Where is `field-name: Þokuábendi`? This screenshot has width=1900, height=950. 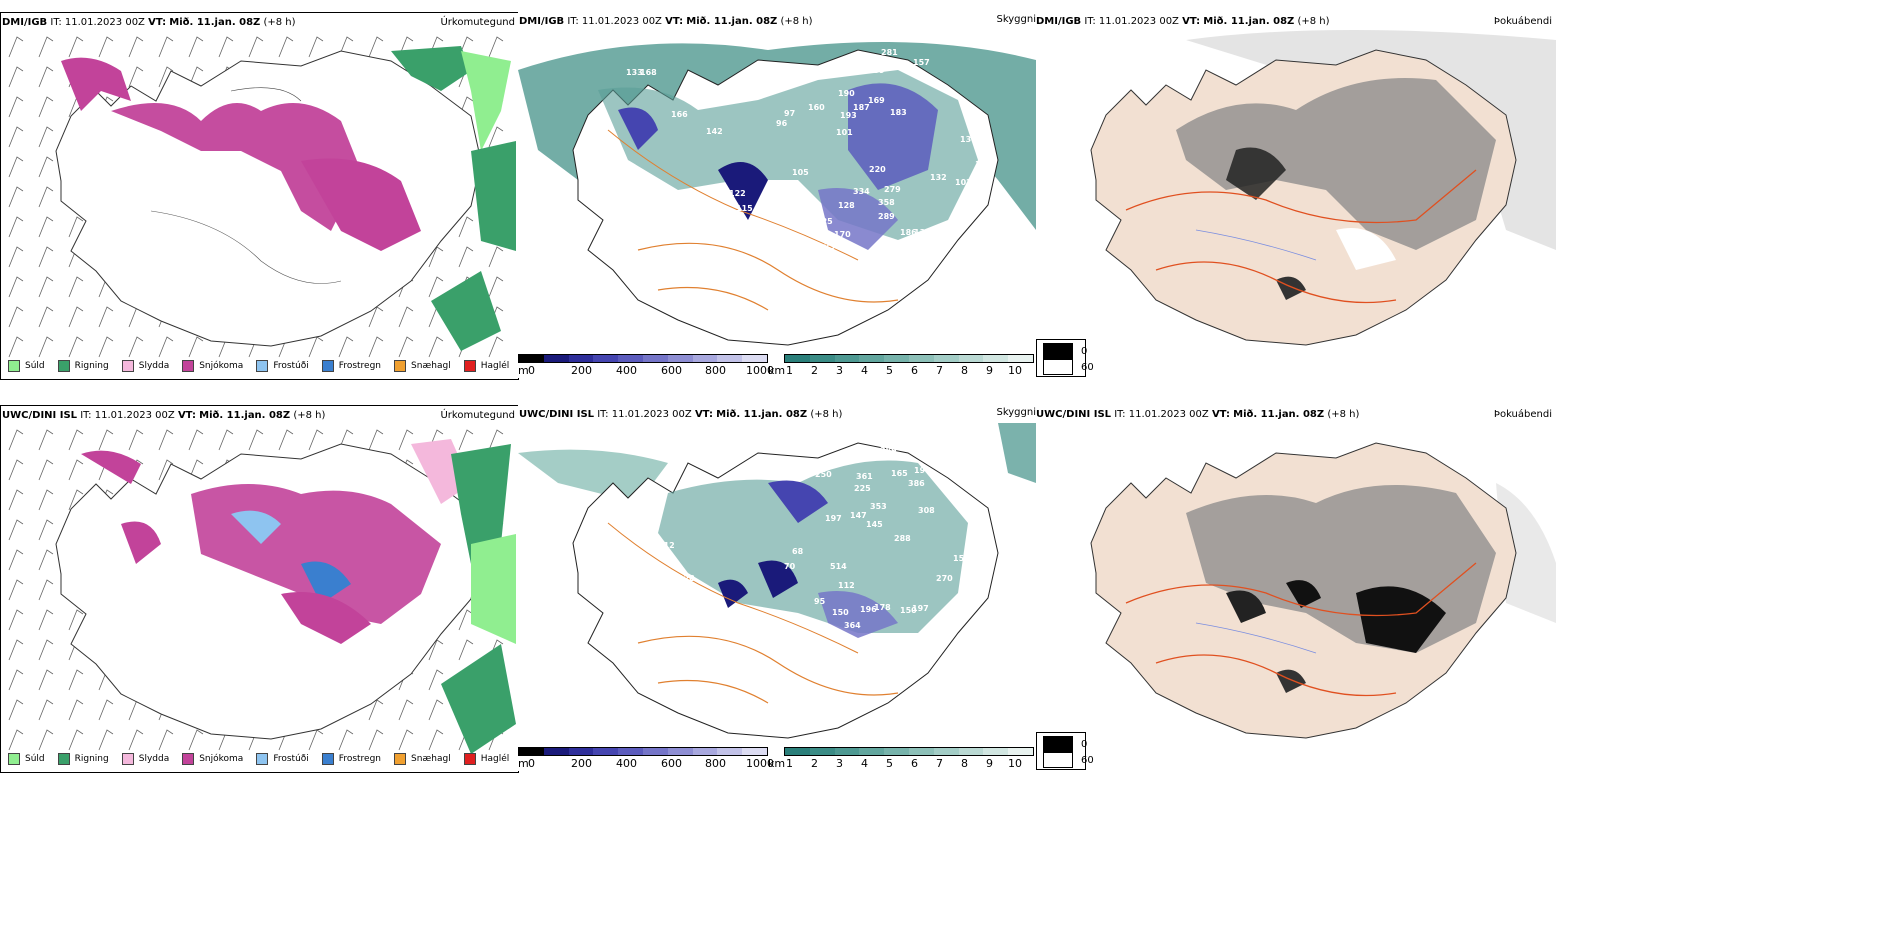
field-name: Þokuábendi is located at coordinates (1522, 414).